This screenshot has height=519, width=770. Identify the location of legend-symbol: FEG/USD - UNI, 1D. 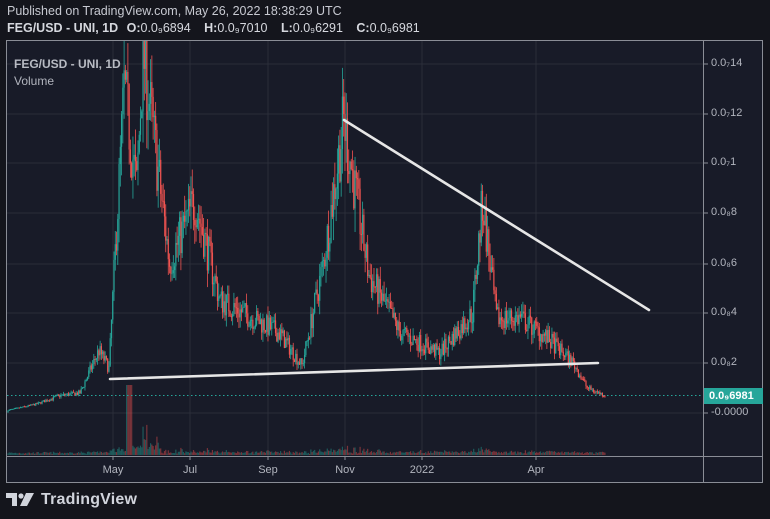
(67, 64).